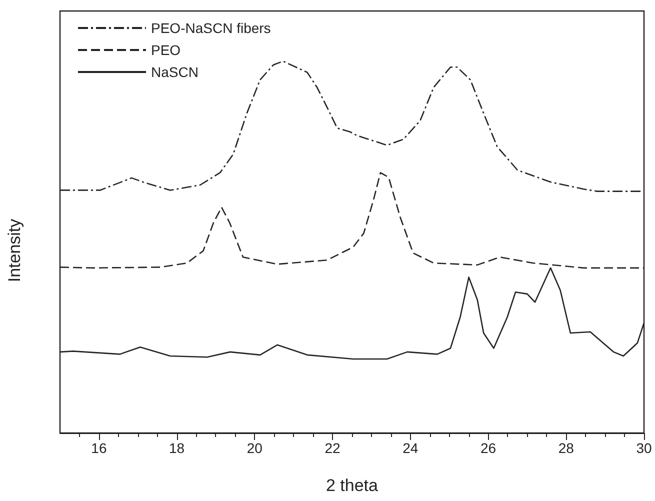 The image size is (655, 501). What do you see at coordinates (332, 448) in the screenshot?
I see `x-tick-label: 22` at bounding box center [332, 448].